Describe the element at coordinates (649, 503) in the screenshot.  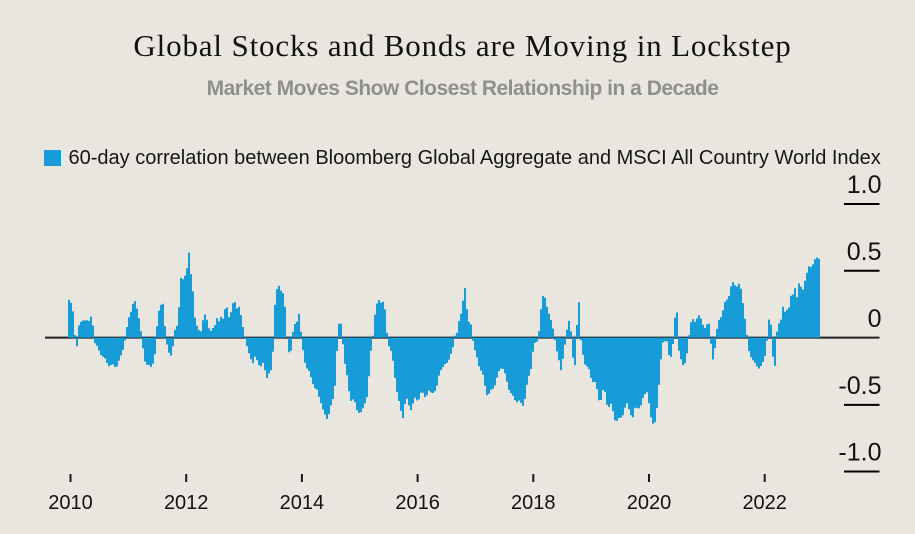
I see `svg-text: 2020` at that location.